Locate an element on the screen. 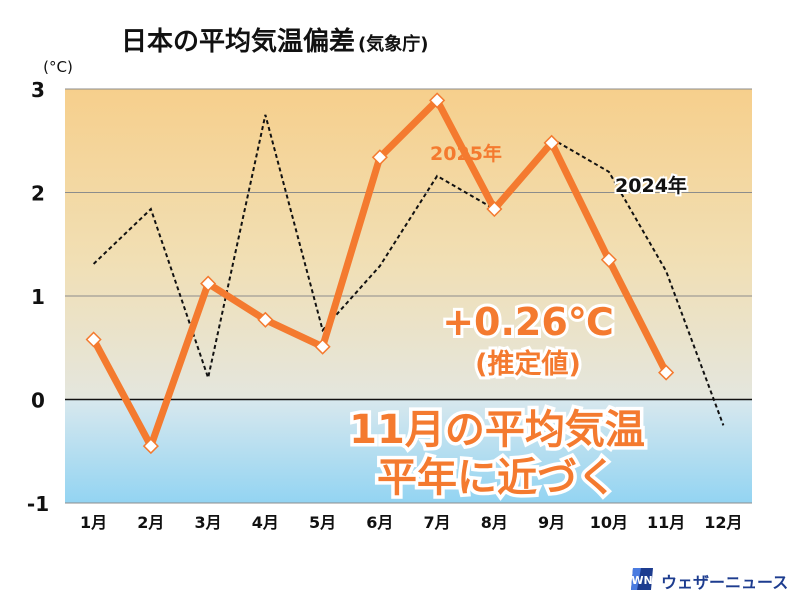 The height and width of the screenshot is (600, 800). series-2025-label: 2025年 is located at coordinates (466, 153).